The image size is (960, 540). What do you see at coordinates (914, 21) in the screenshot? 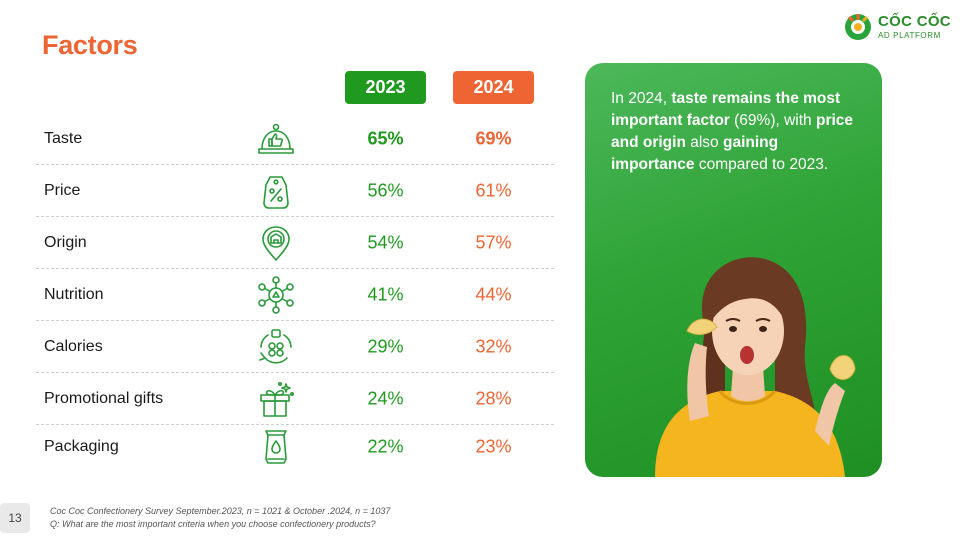
I see `logo-name: CỐC CỐC` at bounding box center [914, 21].